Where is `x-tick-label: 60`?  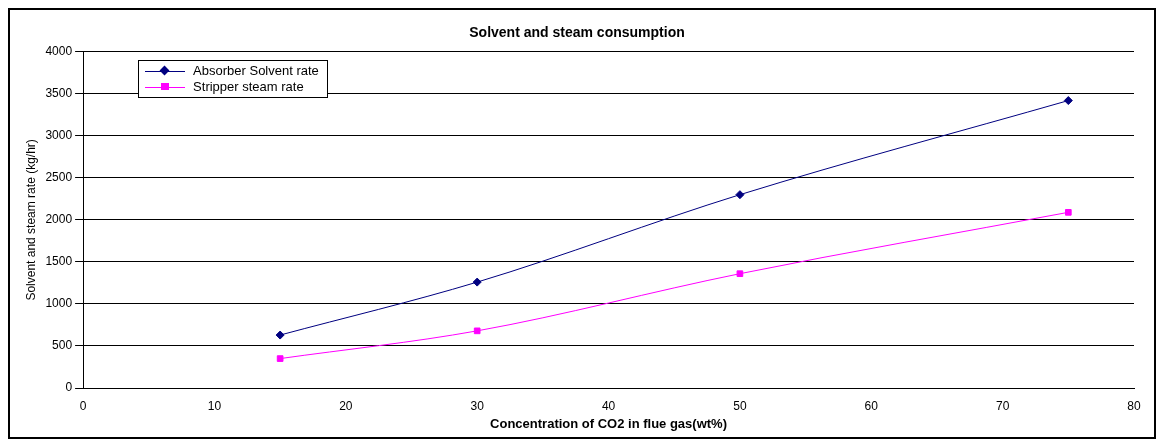
x-tick-label: 60 is located at coordinates (871, 405).